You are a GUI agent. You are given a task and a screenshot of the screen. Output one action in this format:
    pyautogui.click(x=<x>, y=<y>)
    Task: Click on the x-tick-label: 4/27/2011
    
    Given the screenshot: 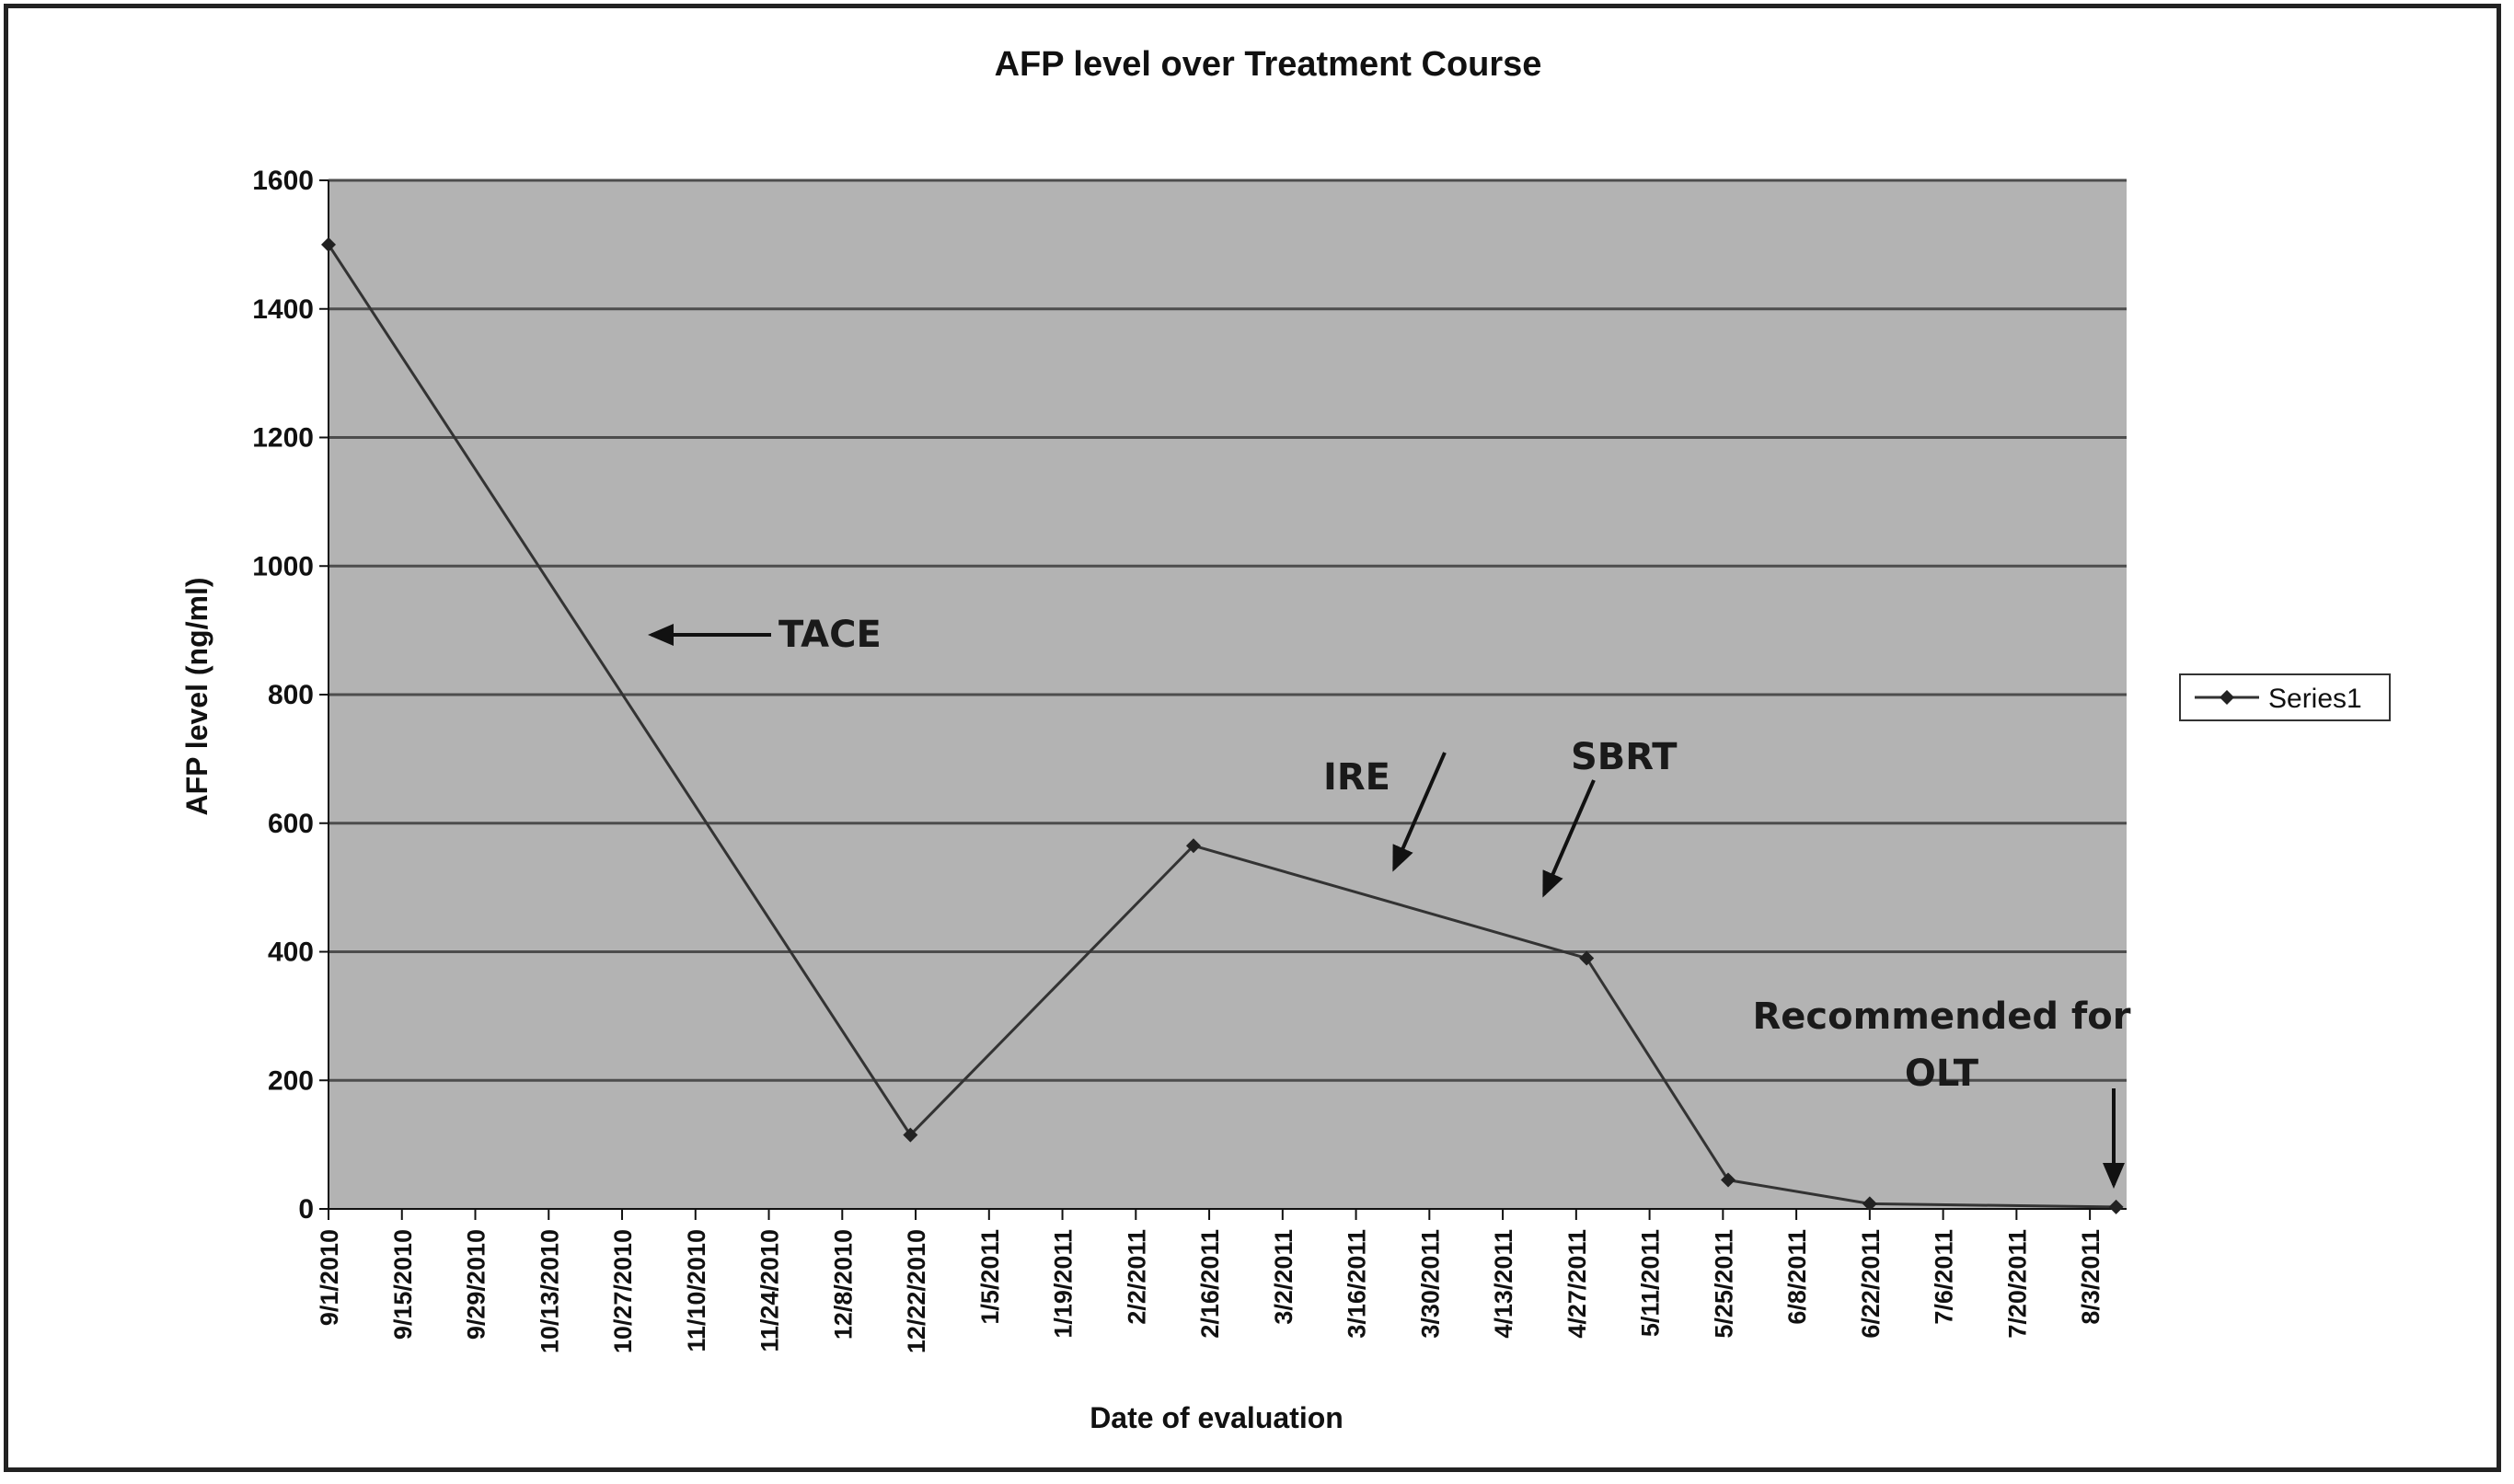 What is the action you would take?
    pyautogui.click(x=1577, y=1284)
    